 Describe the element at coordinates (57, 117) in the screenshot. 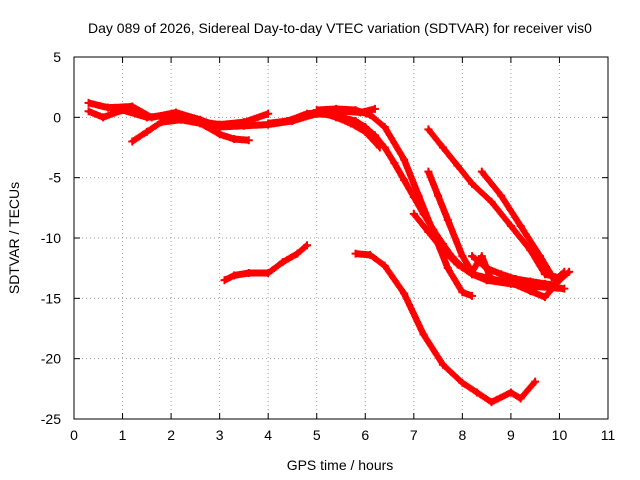

I see `y-tick-label: 0` at that location.